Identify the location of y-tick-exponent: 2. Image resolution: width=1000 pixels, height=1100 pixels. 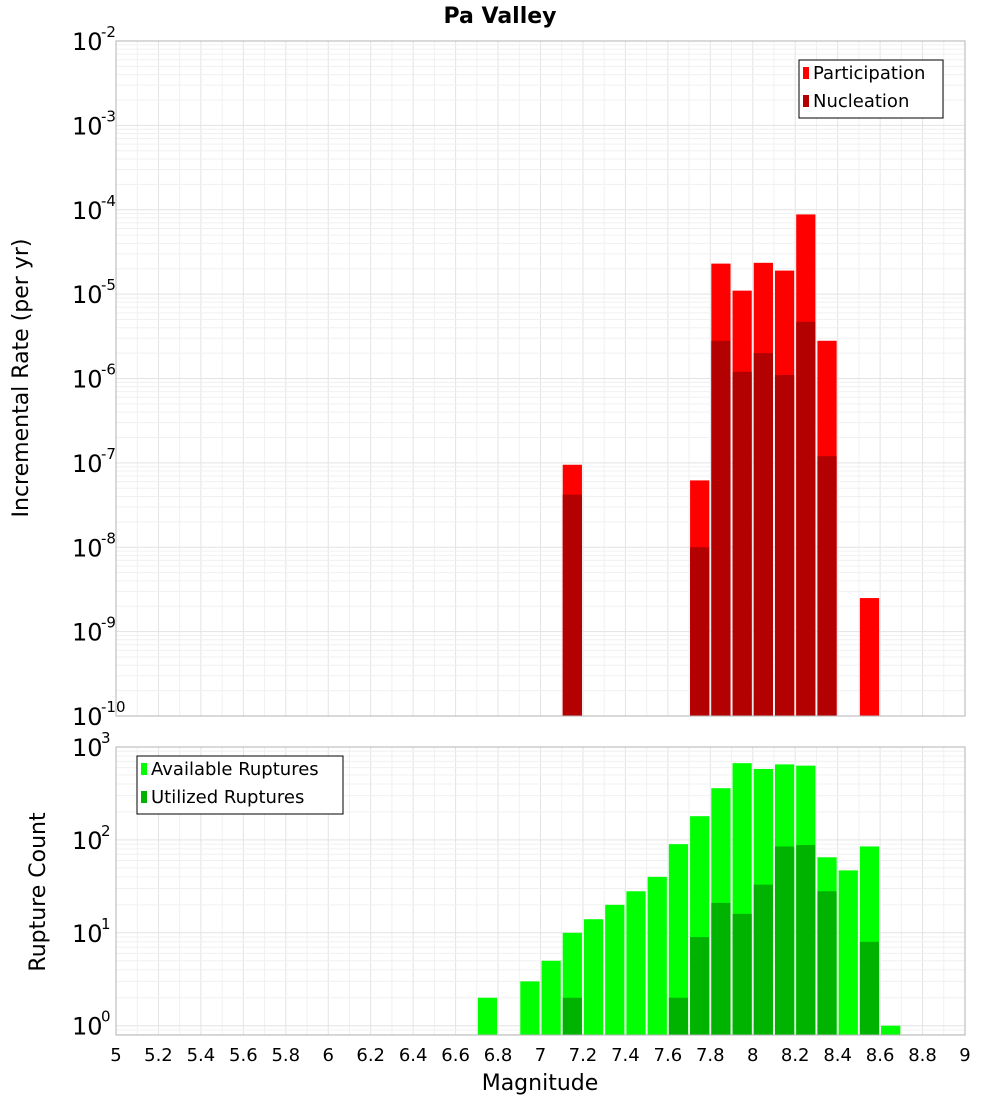
(106, 831).